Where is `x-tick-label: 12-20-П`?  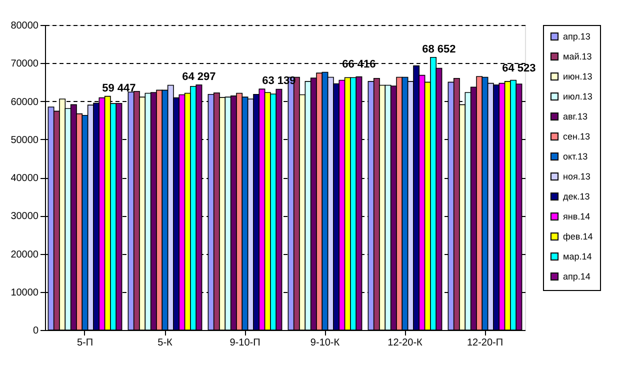
x-tick-label: 12-20-П is located at coordinates (485, 343).